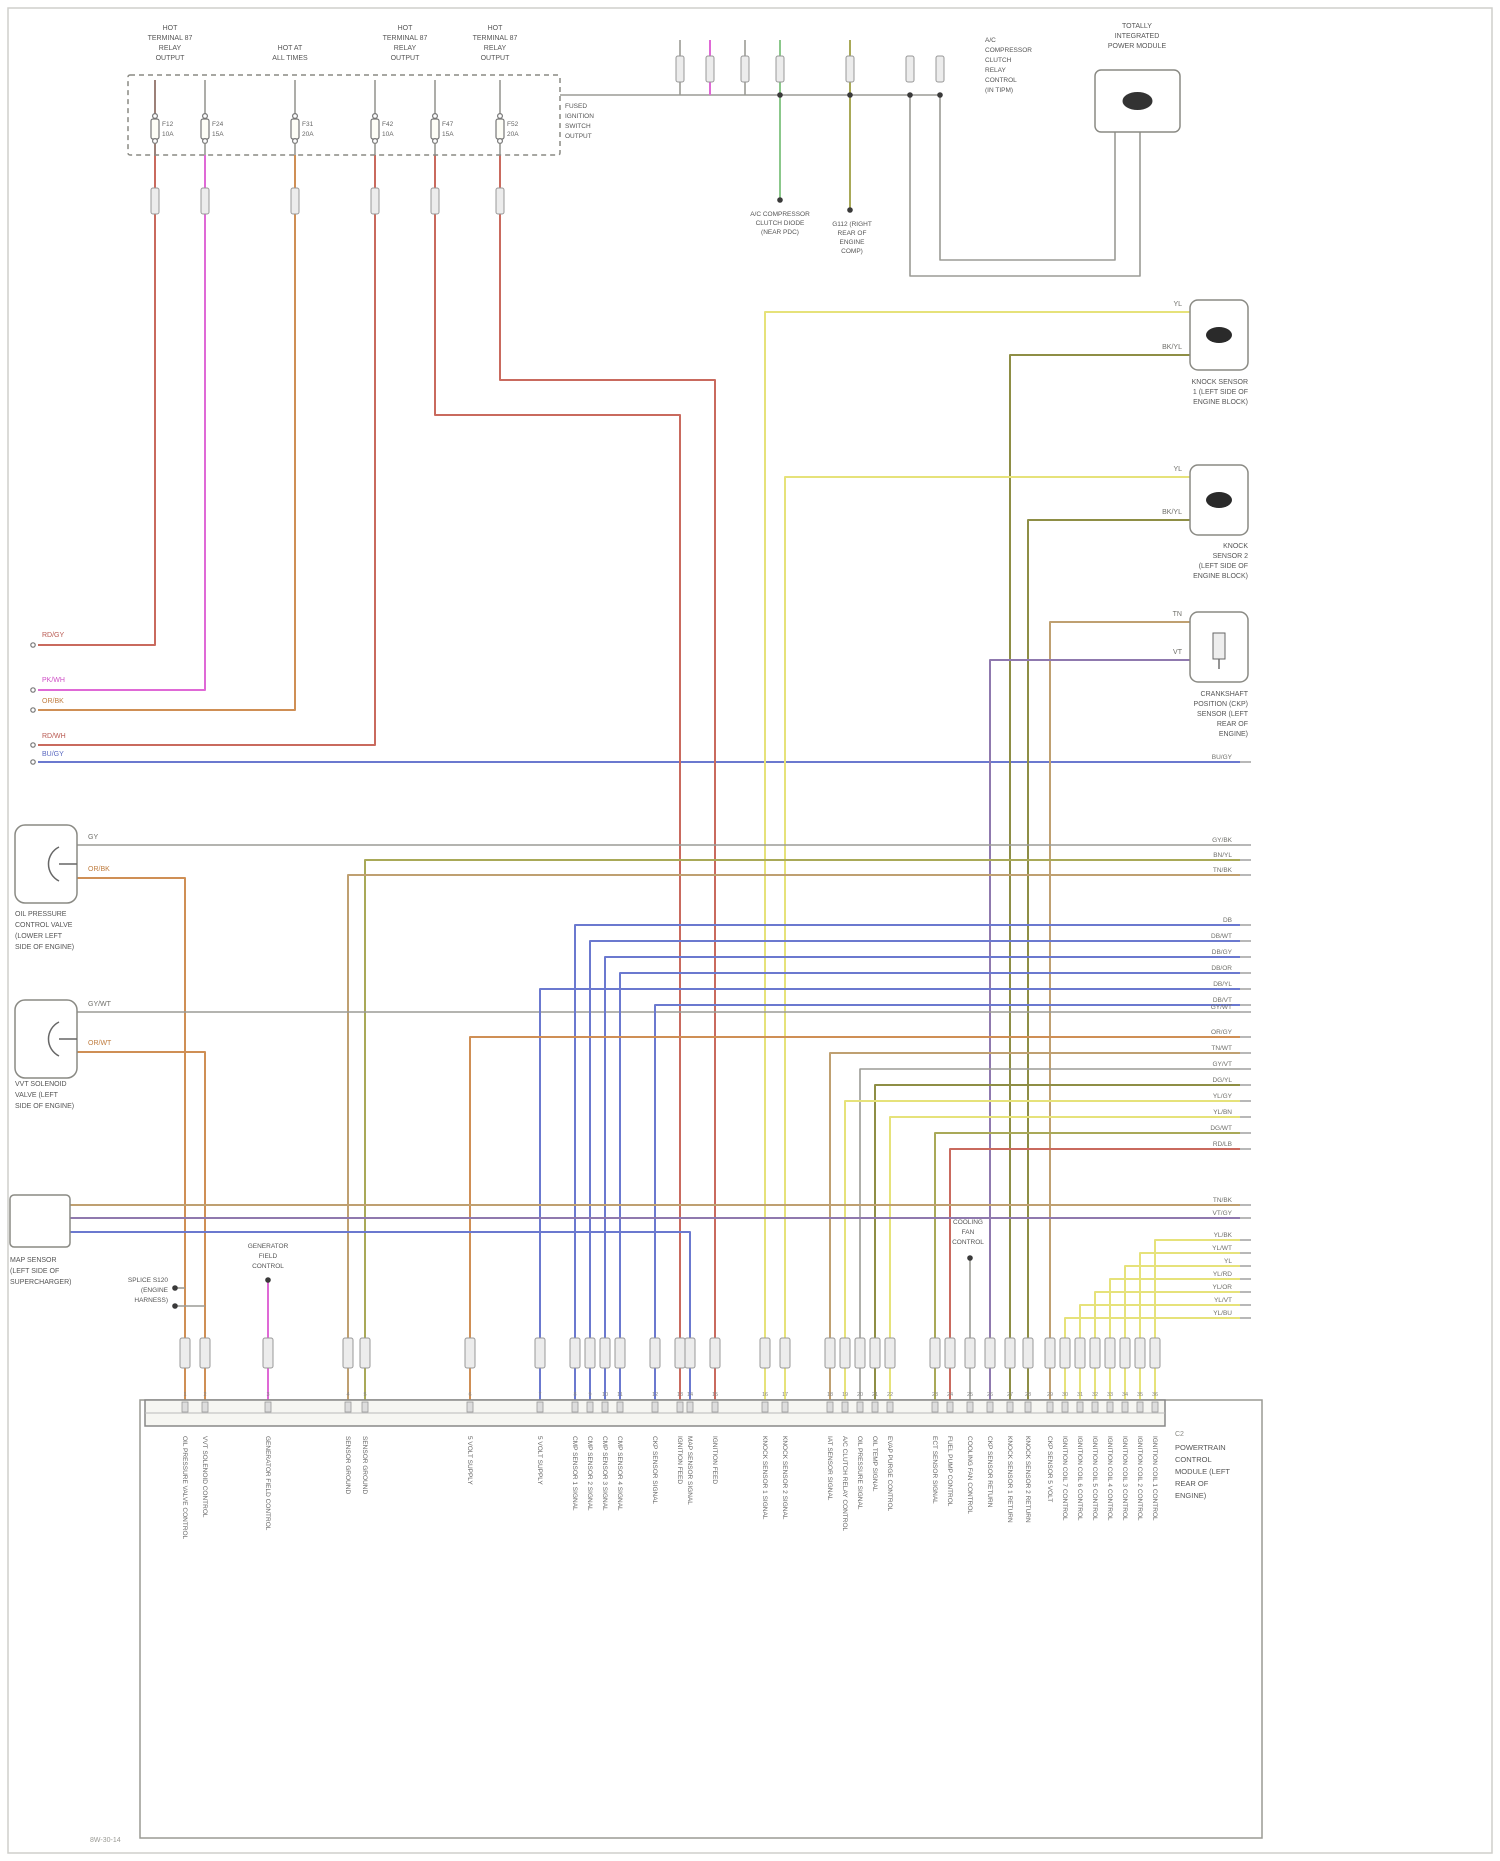  What do you see at coordinates (1172, 512) in the screenshot?
I see `wire-color-label: BK/YL` at bounding box center [1172, 512].